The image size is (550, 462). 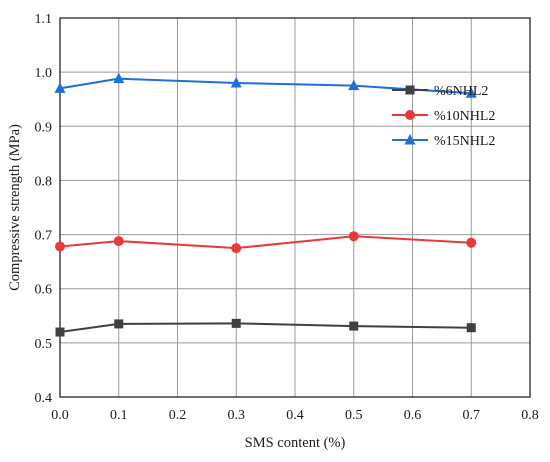 What do you see at coordinates (413, 415) in the screenshot?
I see `x-tick-label: 0.6` at bounding box center [413, 415].